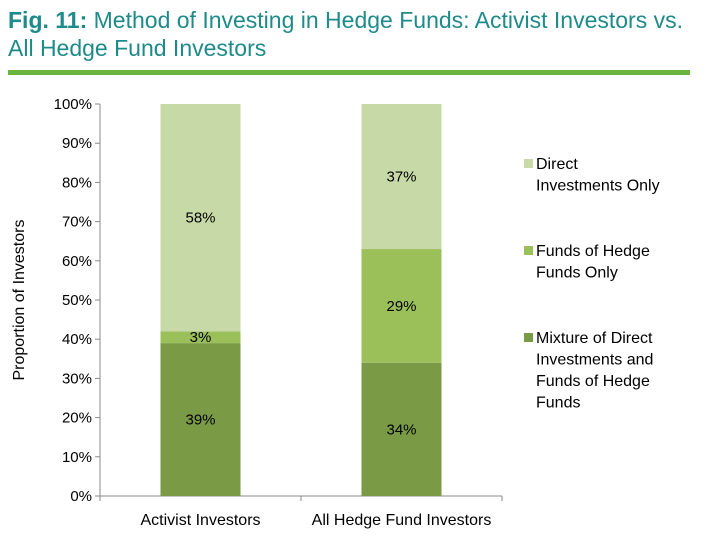 The image size is (726, 553). What do you see at coordinates (77, 418) in the screenshot?
I see `y-tick-label: 20%` at bounding box center [77, 418].